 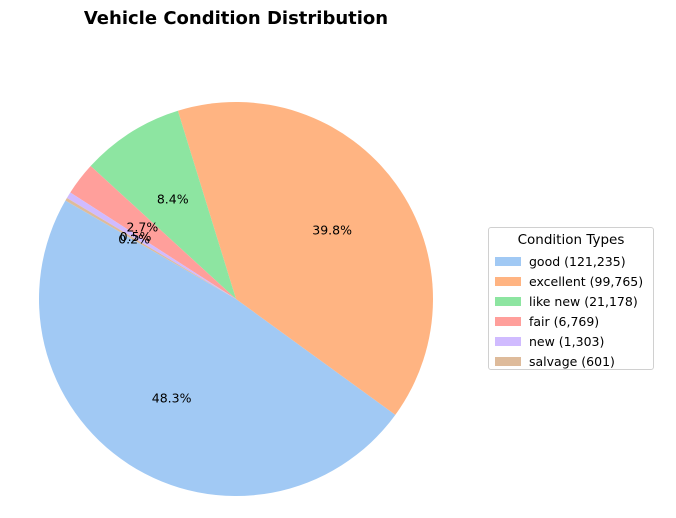 What do you see at coordinates (134, 239) in the screenshot?
I see `pct-label-salvage: 0.2%` at bounding box center [134, 239].